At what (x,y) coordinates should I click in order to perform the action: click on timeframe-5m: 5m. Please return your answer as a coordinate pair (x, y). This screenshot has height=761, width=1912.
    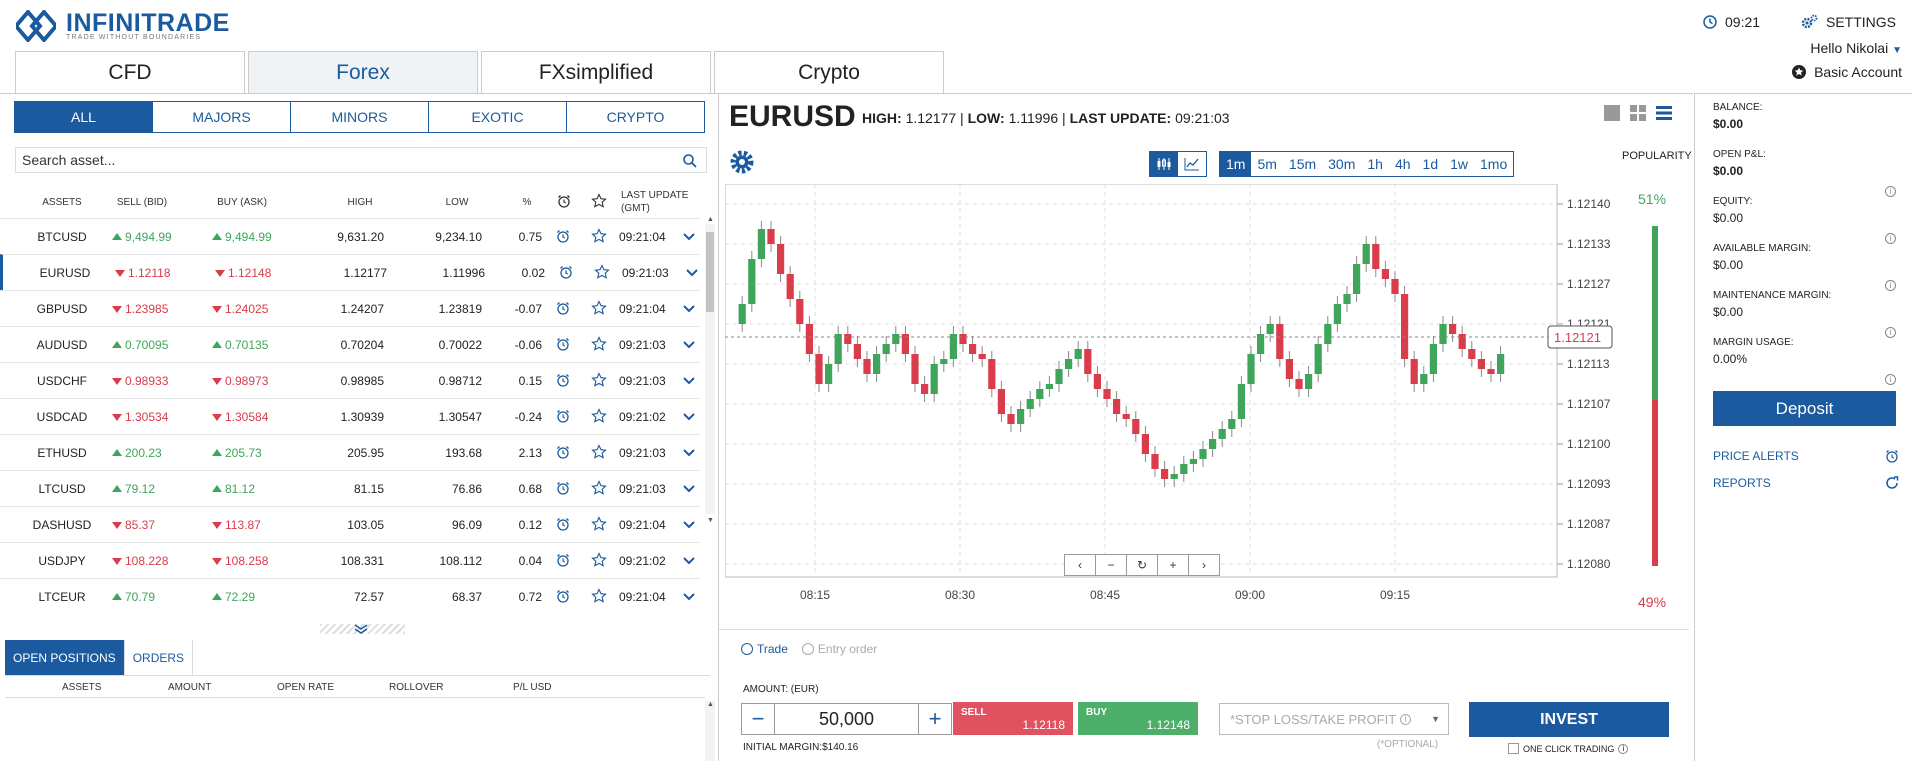
    Looking at the image, I should click on (1267, 164).